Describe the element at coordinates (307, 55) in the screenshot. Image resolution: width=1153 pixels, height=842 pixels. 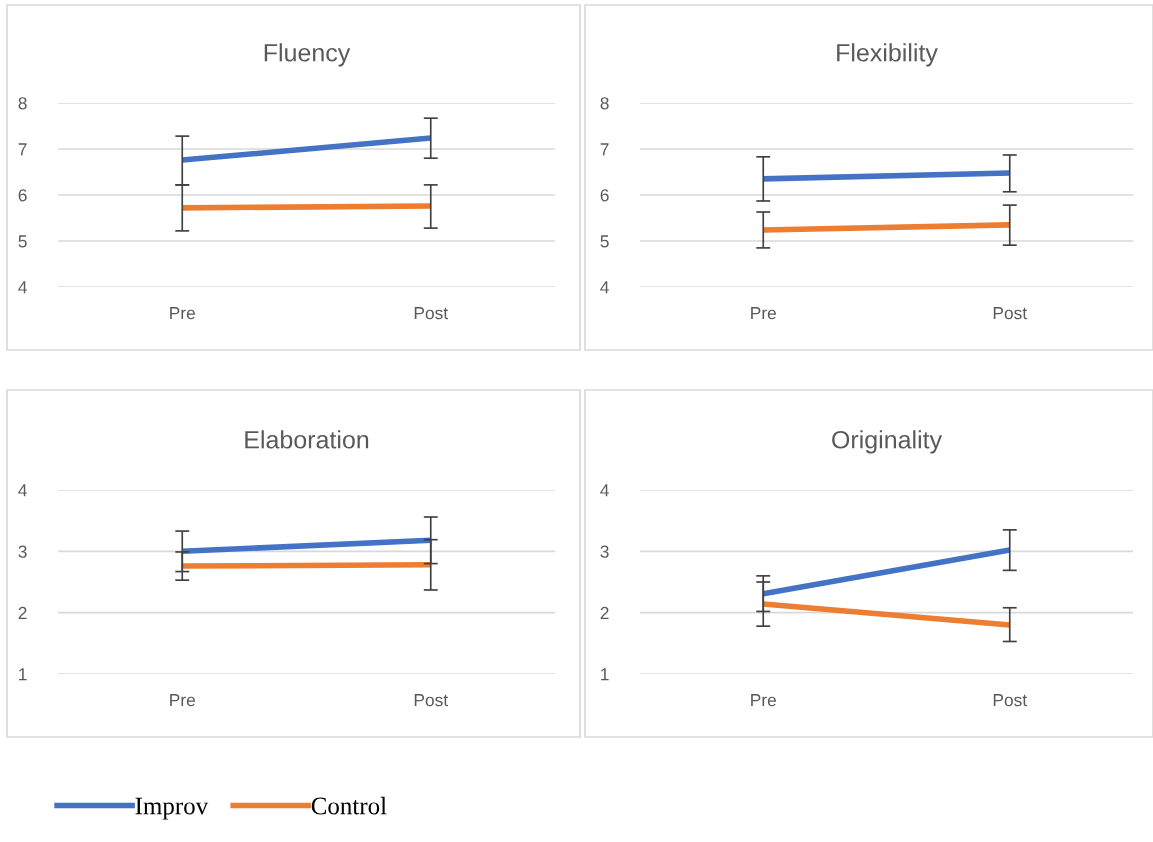
I see `chart-title: Fluency` at that location.